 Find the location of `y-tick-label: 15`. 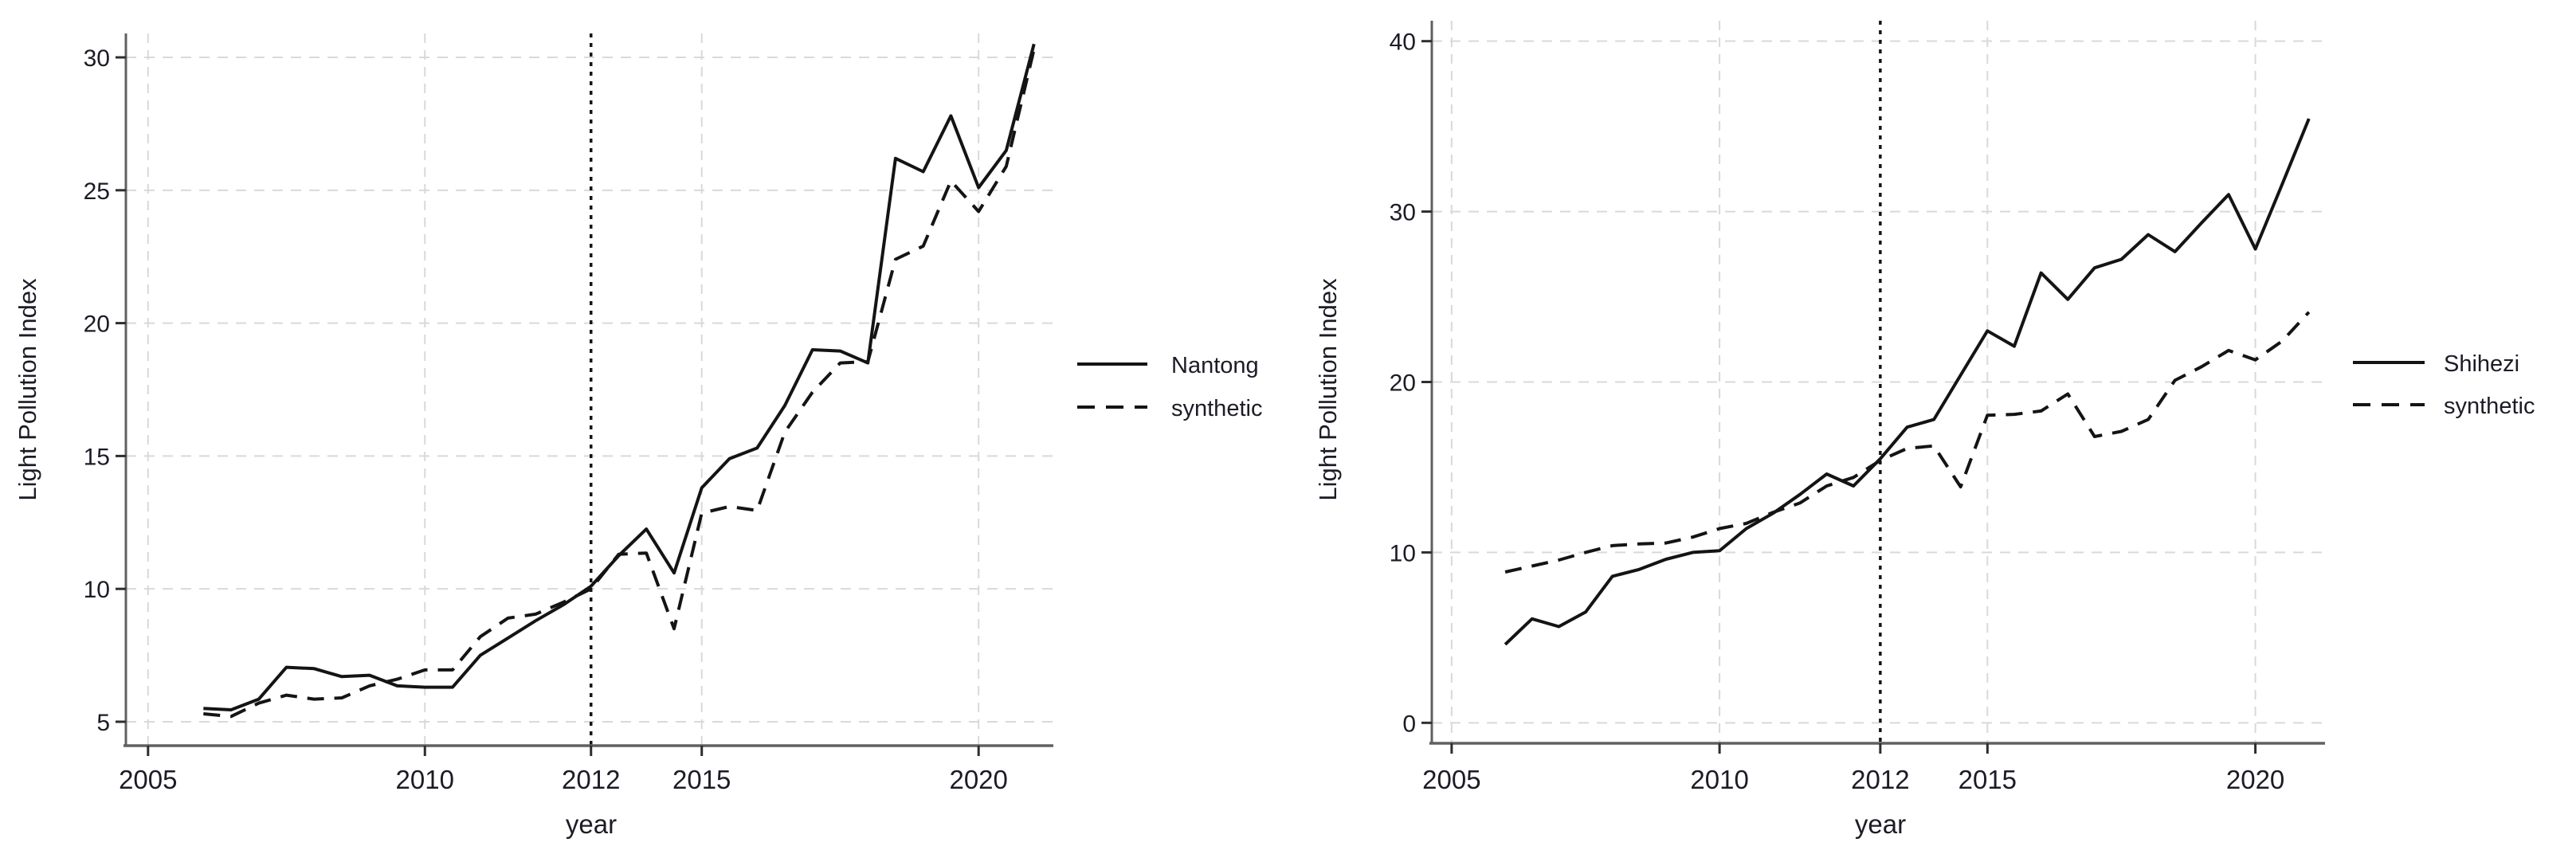

y-tick-label: 15 is located at coordinates (97, 457).